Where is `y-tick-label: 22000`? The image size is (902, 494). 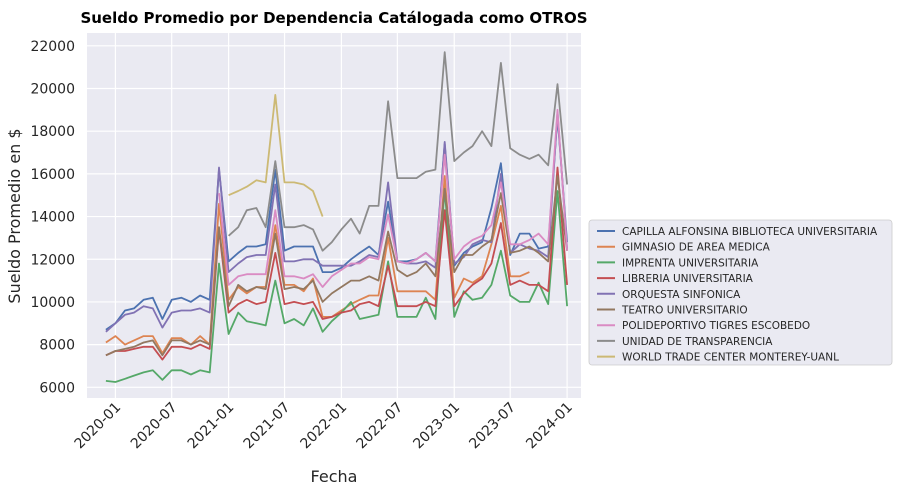 y-tick-label: 22000 is located at coordinates (52, 47).